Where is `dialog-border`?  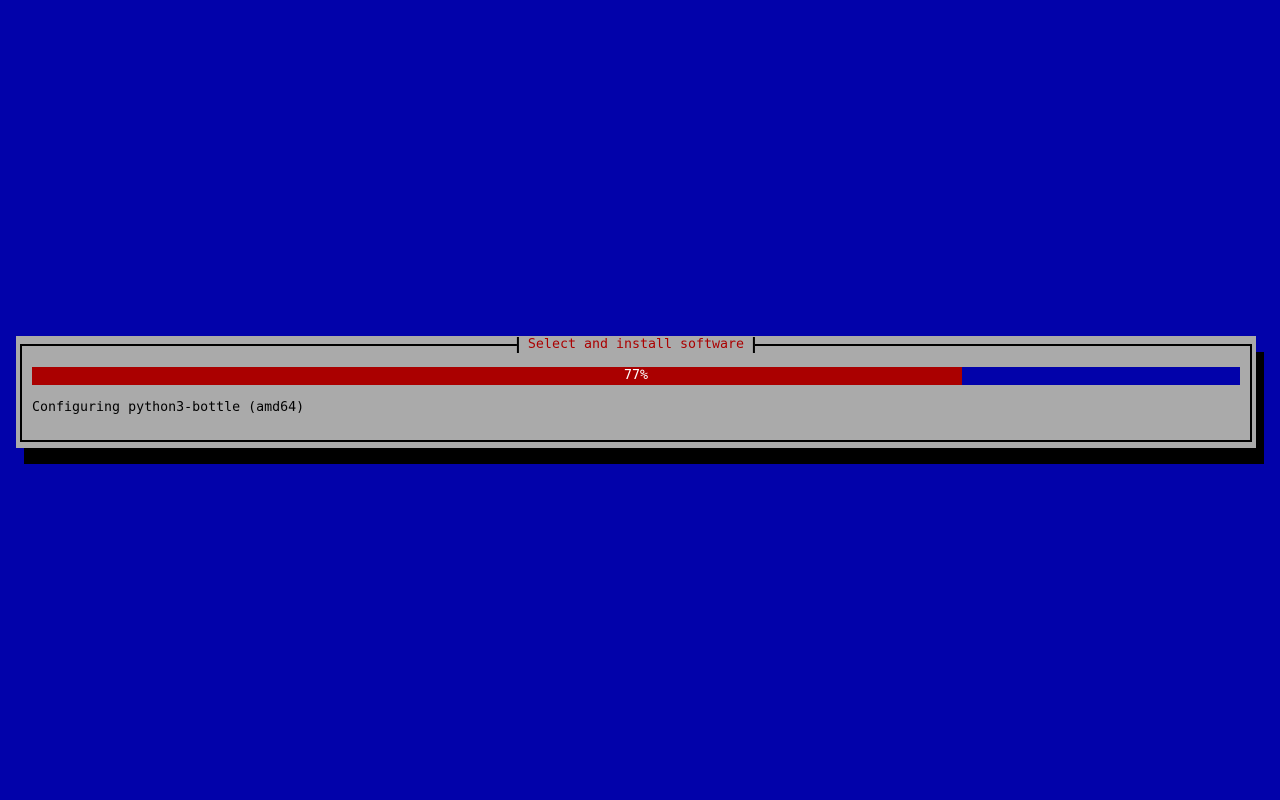 dialog-border is located at coordinates (636, 393).